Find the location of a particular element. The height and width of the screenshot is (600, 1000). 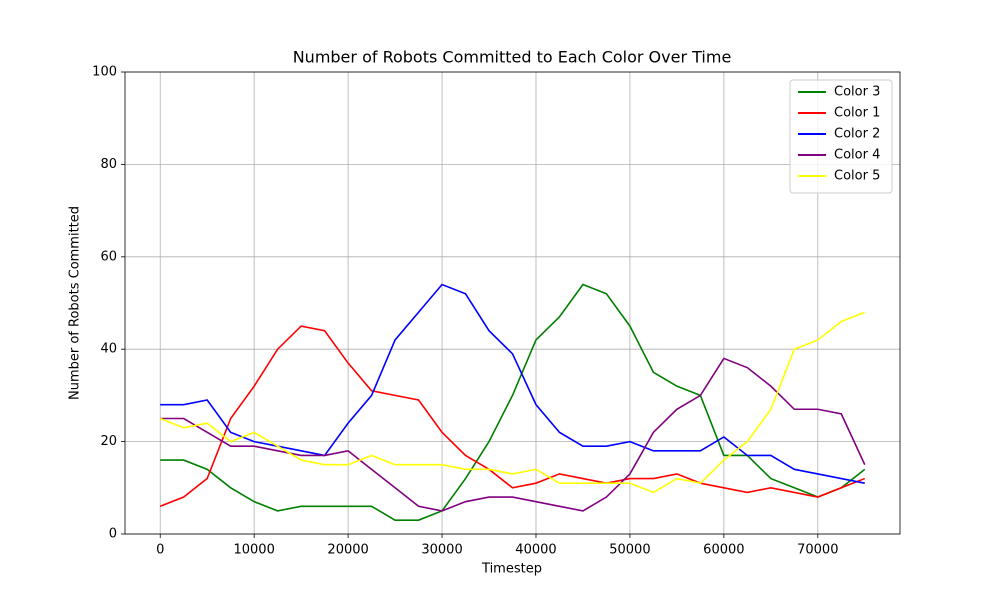

legend-label: Color 3 is located at coordinates (857, 92).